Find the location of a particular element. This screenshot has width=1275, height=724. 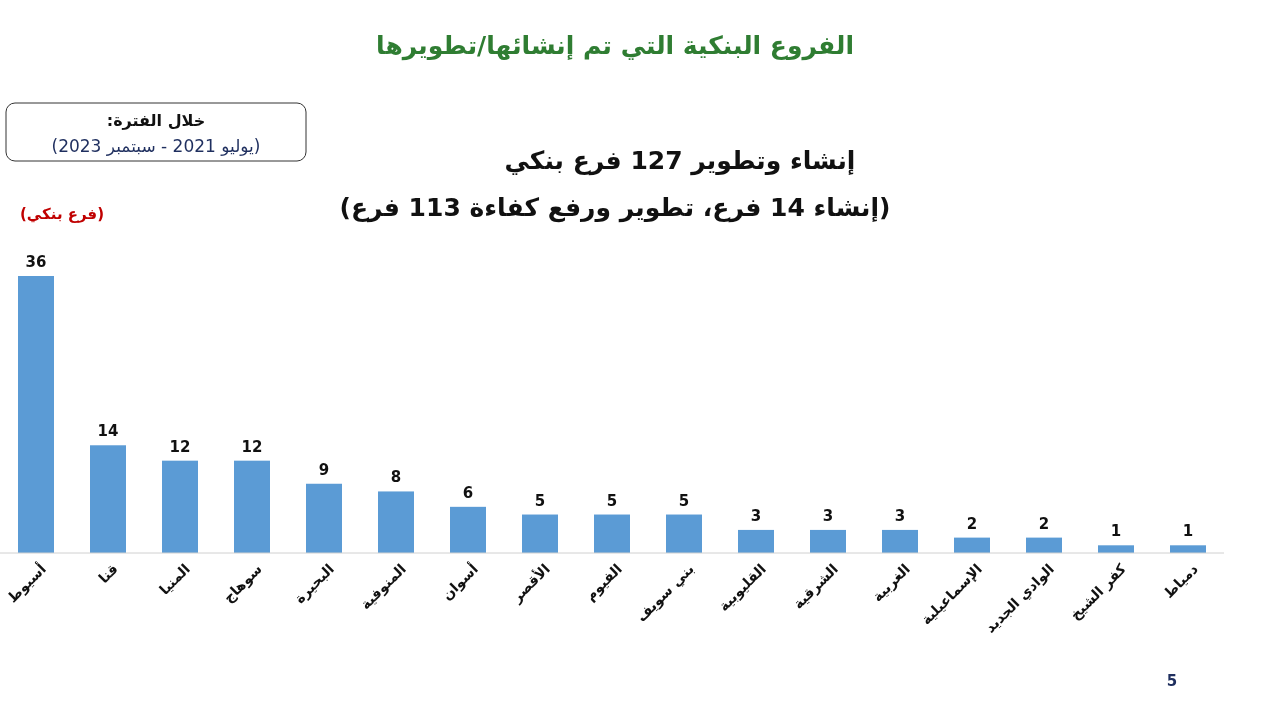

text: 5 is located at coordinates (1172, 681).